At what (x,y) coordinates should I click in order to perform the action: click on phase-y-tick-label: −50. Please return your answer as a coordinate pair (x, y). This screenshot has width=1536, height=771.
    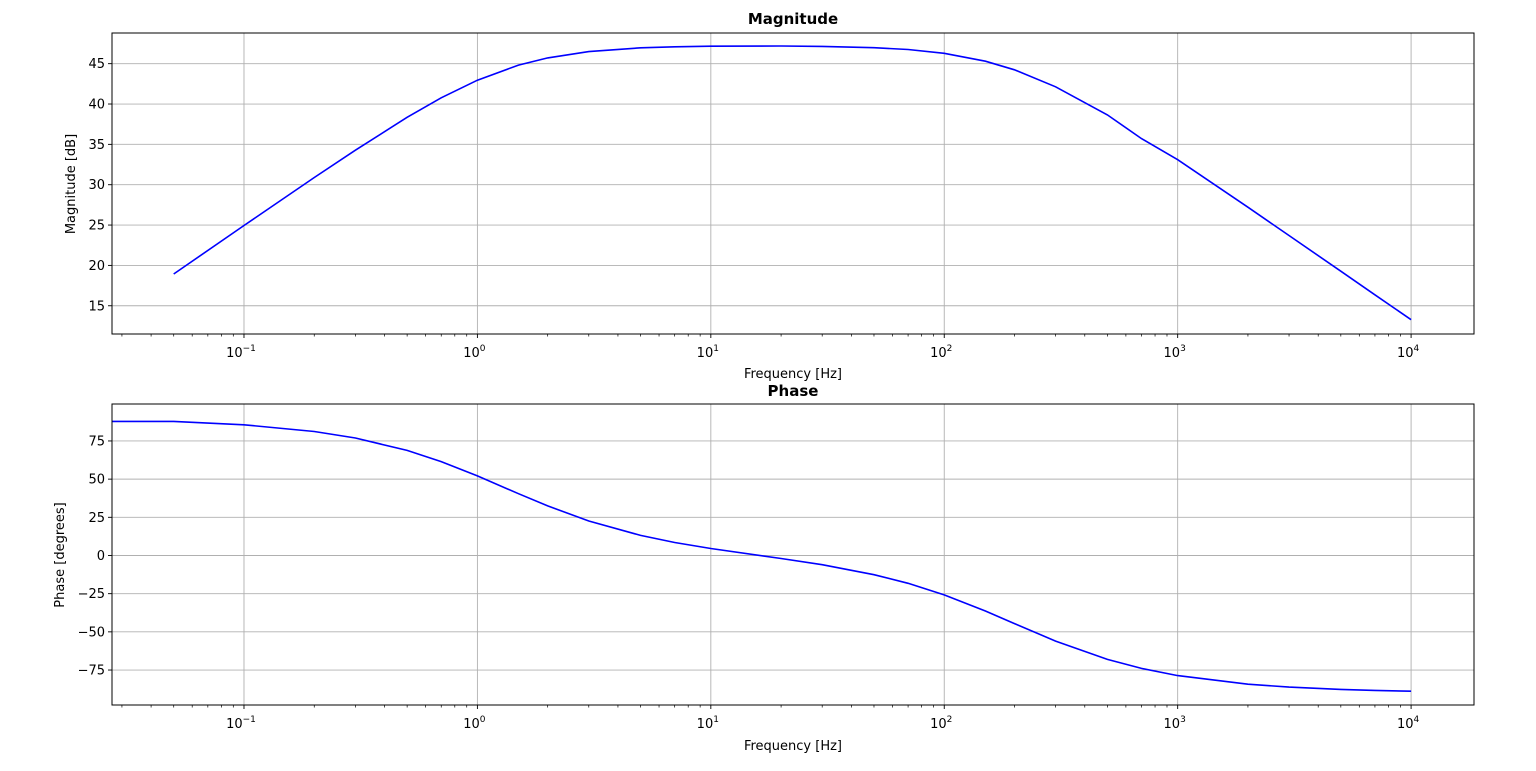
    Looking at the image, I should click on (91, 632).